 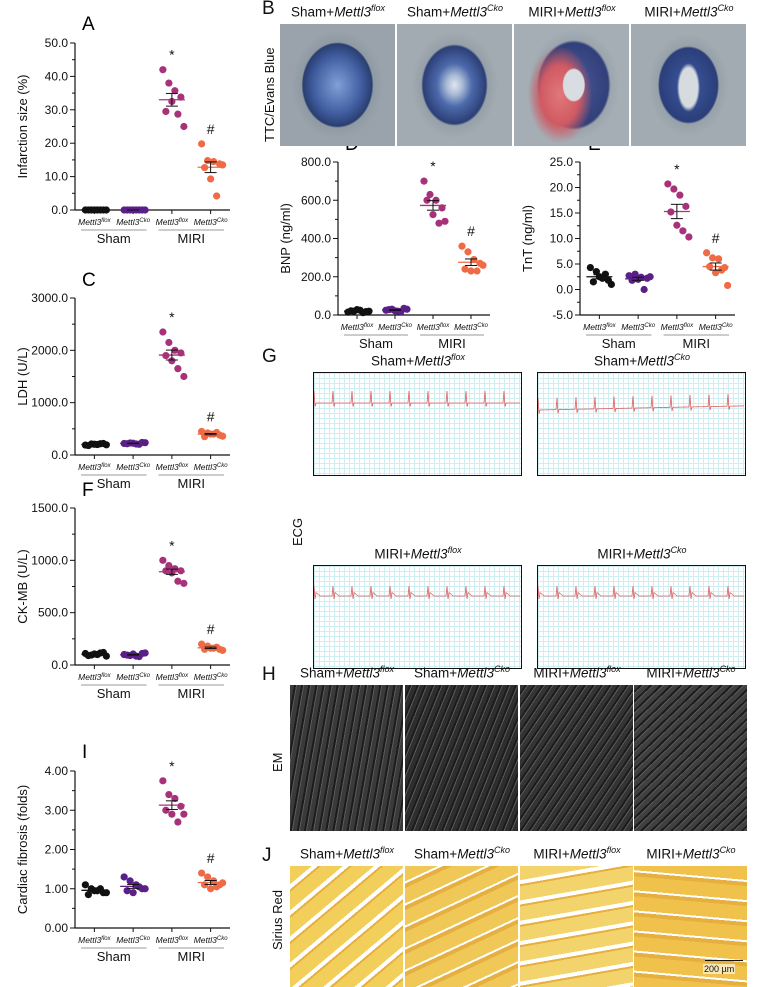 I want to click on sirius-red-title: Sham+Mettl3flox, so click(x=347, y=853).